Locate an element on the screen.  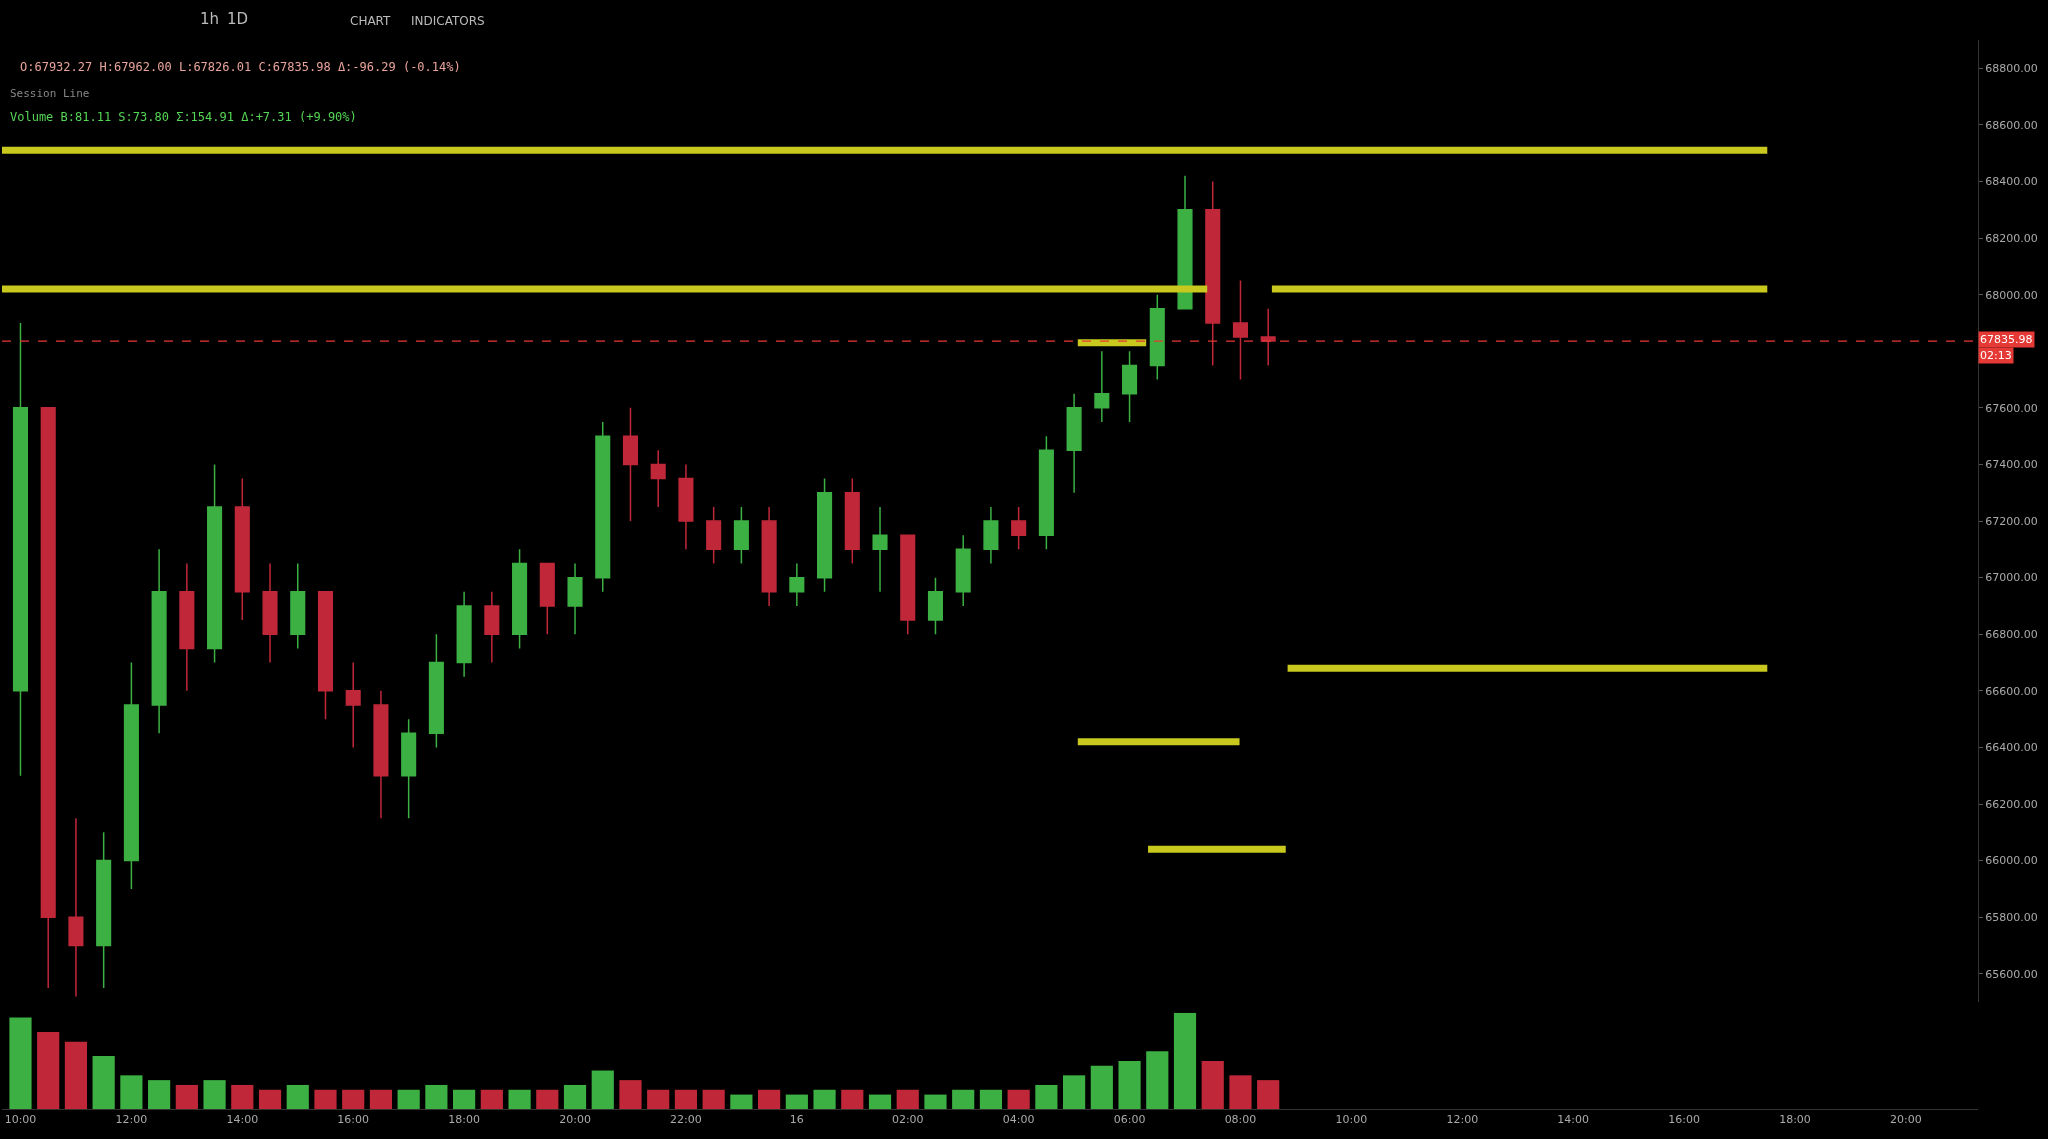
y-tick-label: 68600.00 is located at coordinates (2011, 125).